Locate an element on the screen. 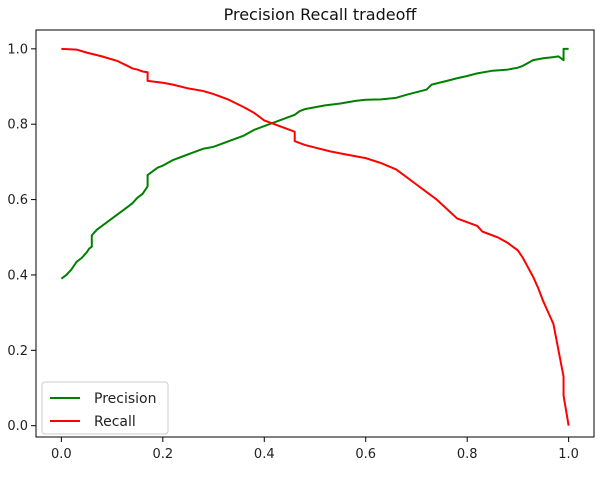  x-tick-label: 1.0 is located at coordinates (568, 454).